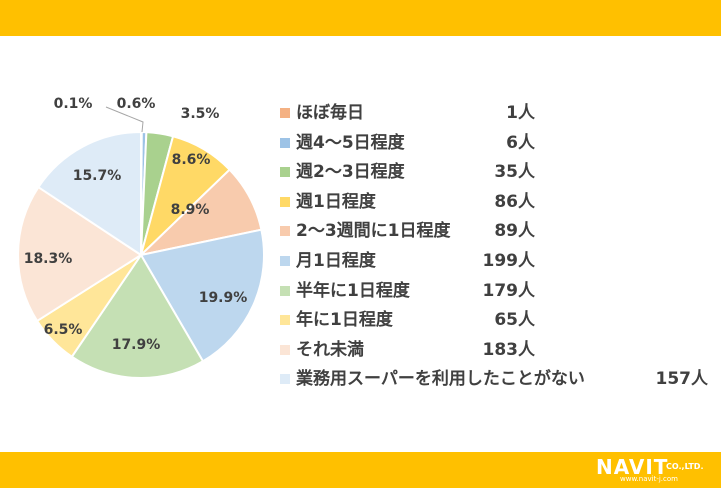 This screenshot has height=488, width=721. What do you see at coordinates (136, 104) in the screenshot?
I see `pie-percent-label: 0.6%` at bounding box center [136, 104].